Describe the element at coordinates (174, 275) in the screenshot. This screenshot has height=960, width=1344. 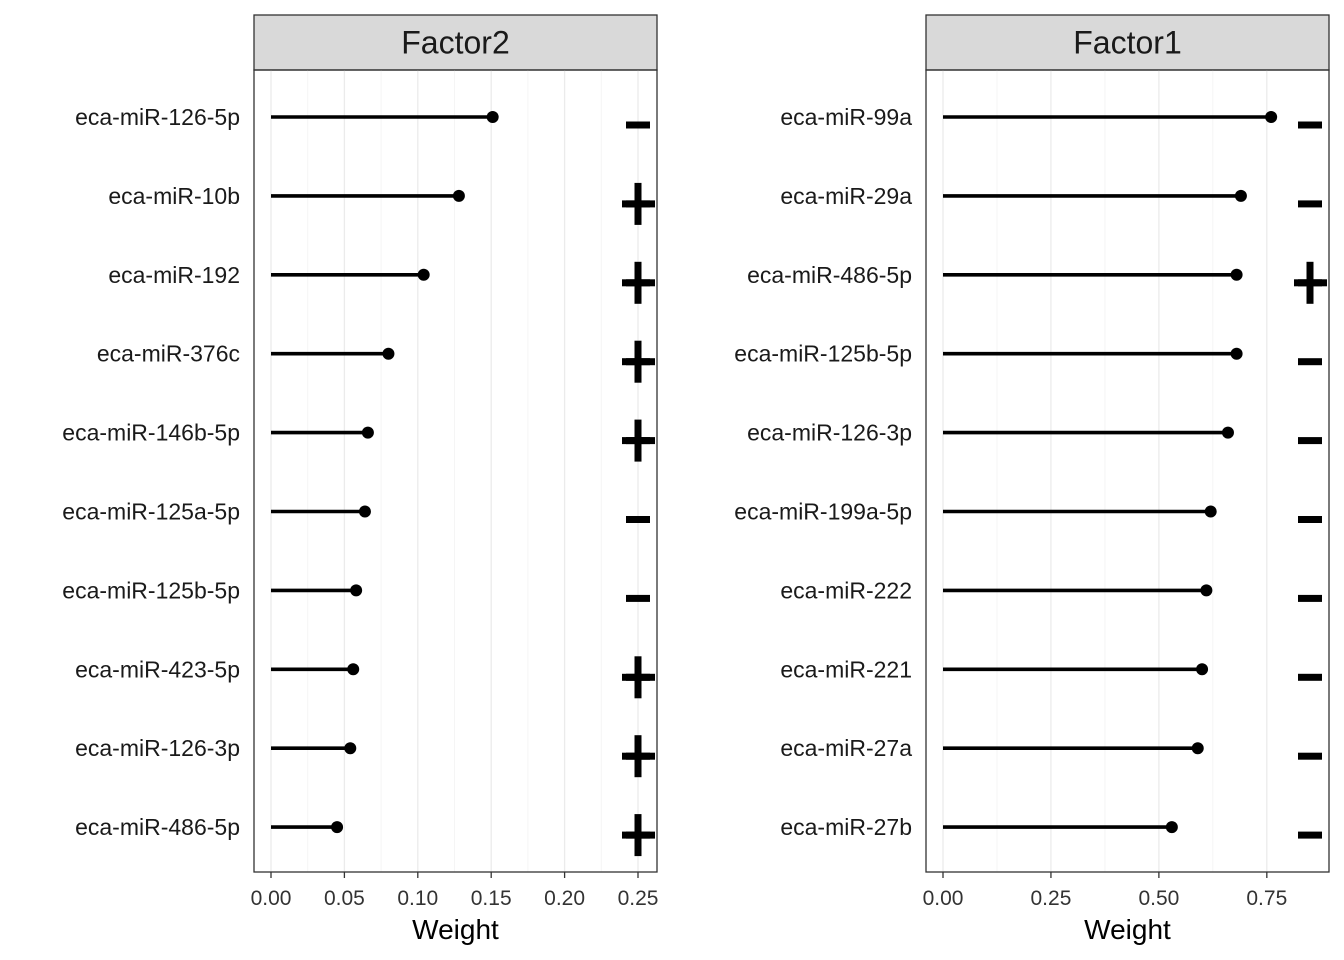
I see `feature-label: eca-miR-192` at that location.